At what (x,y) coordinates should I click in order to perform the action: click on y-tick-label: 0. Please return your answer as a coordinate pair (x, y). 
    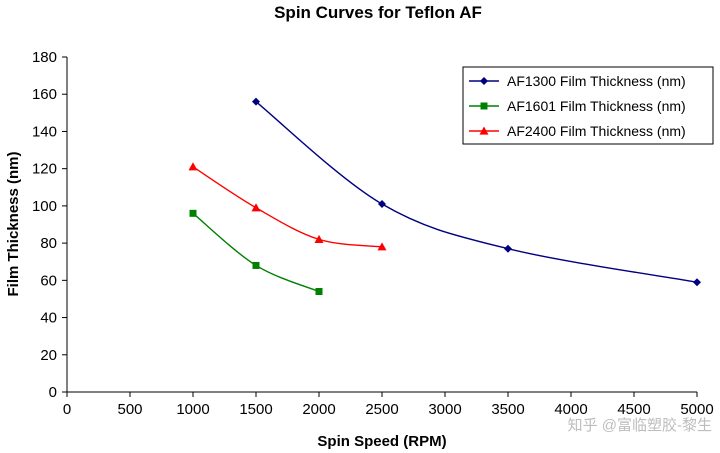
    Looking at the image, I should click on (53, 392).